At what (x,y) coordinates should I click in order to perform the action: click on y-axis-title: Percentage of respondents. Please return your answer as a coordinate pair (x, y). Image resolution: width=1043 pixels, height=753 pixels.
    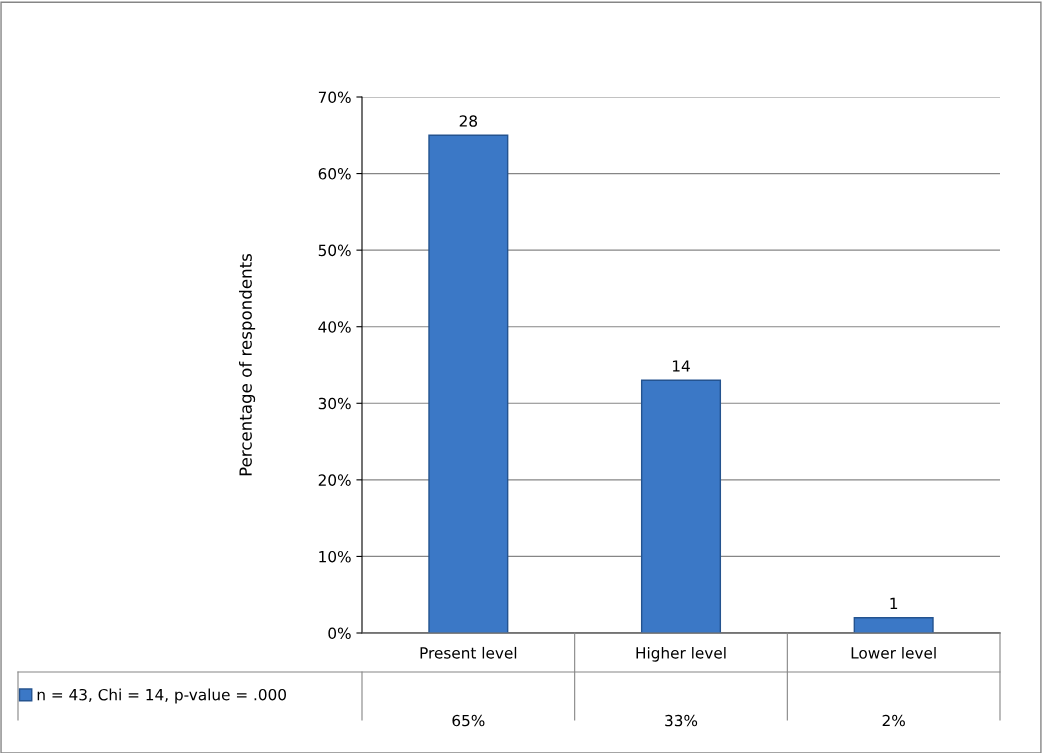
    Looking at the image, I should click on (247, 364).